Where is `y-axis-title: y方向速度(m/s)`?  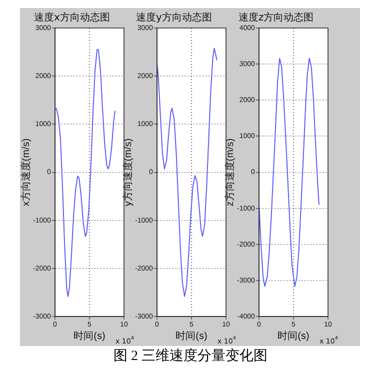
y-axis-title: y方向速度(m/s) is located at coordinates (128, 172).